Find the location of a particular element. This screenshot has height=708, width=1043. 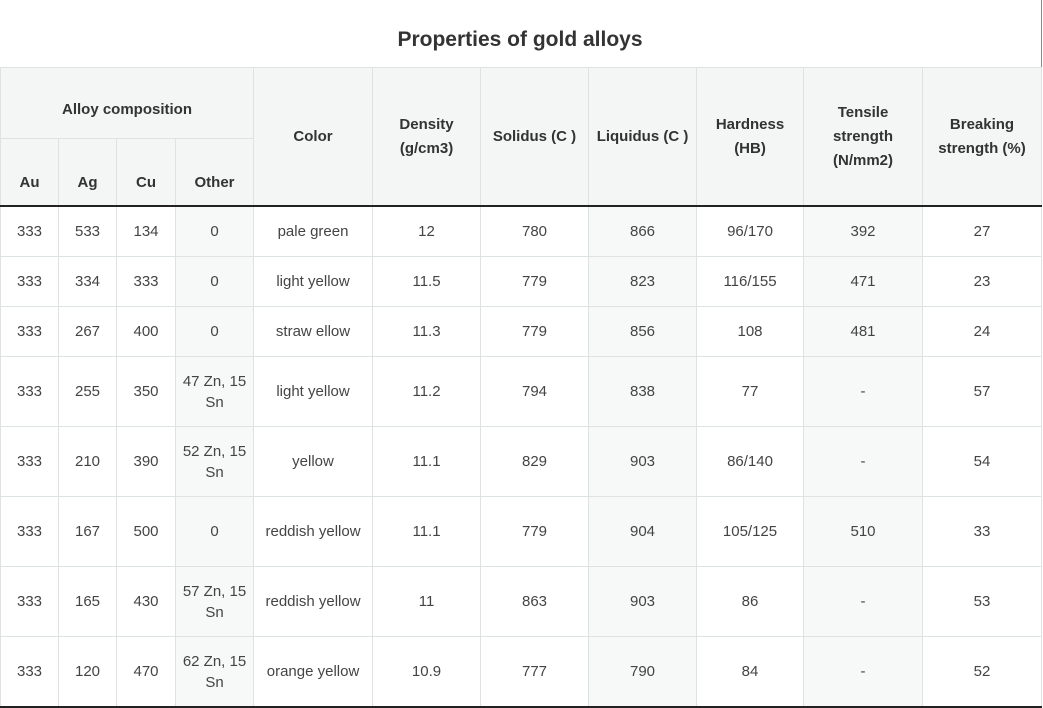

header-breaking-strength: Breaking strength (%) is located at coordinates (982, 137).